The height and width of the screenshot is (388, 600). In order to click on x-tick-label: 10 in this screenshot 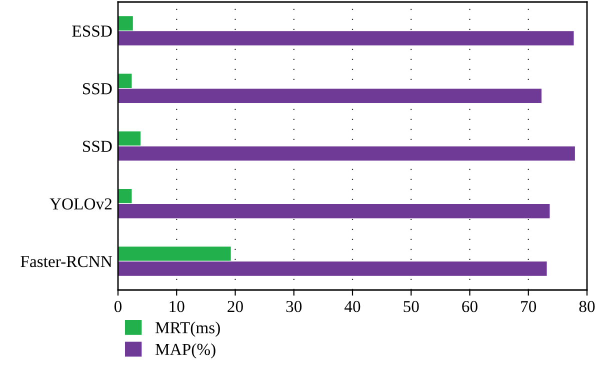, I will do `click(177, 306)`.